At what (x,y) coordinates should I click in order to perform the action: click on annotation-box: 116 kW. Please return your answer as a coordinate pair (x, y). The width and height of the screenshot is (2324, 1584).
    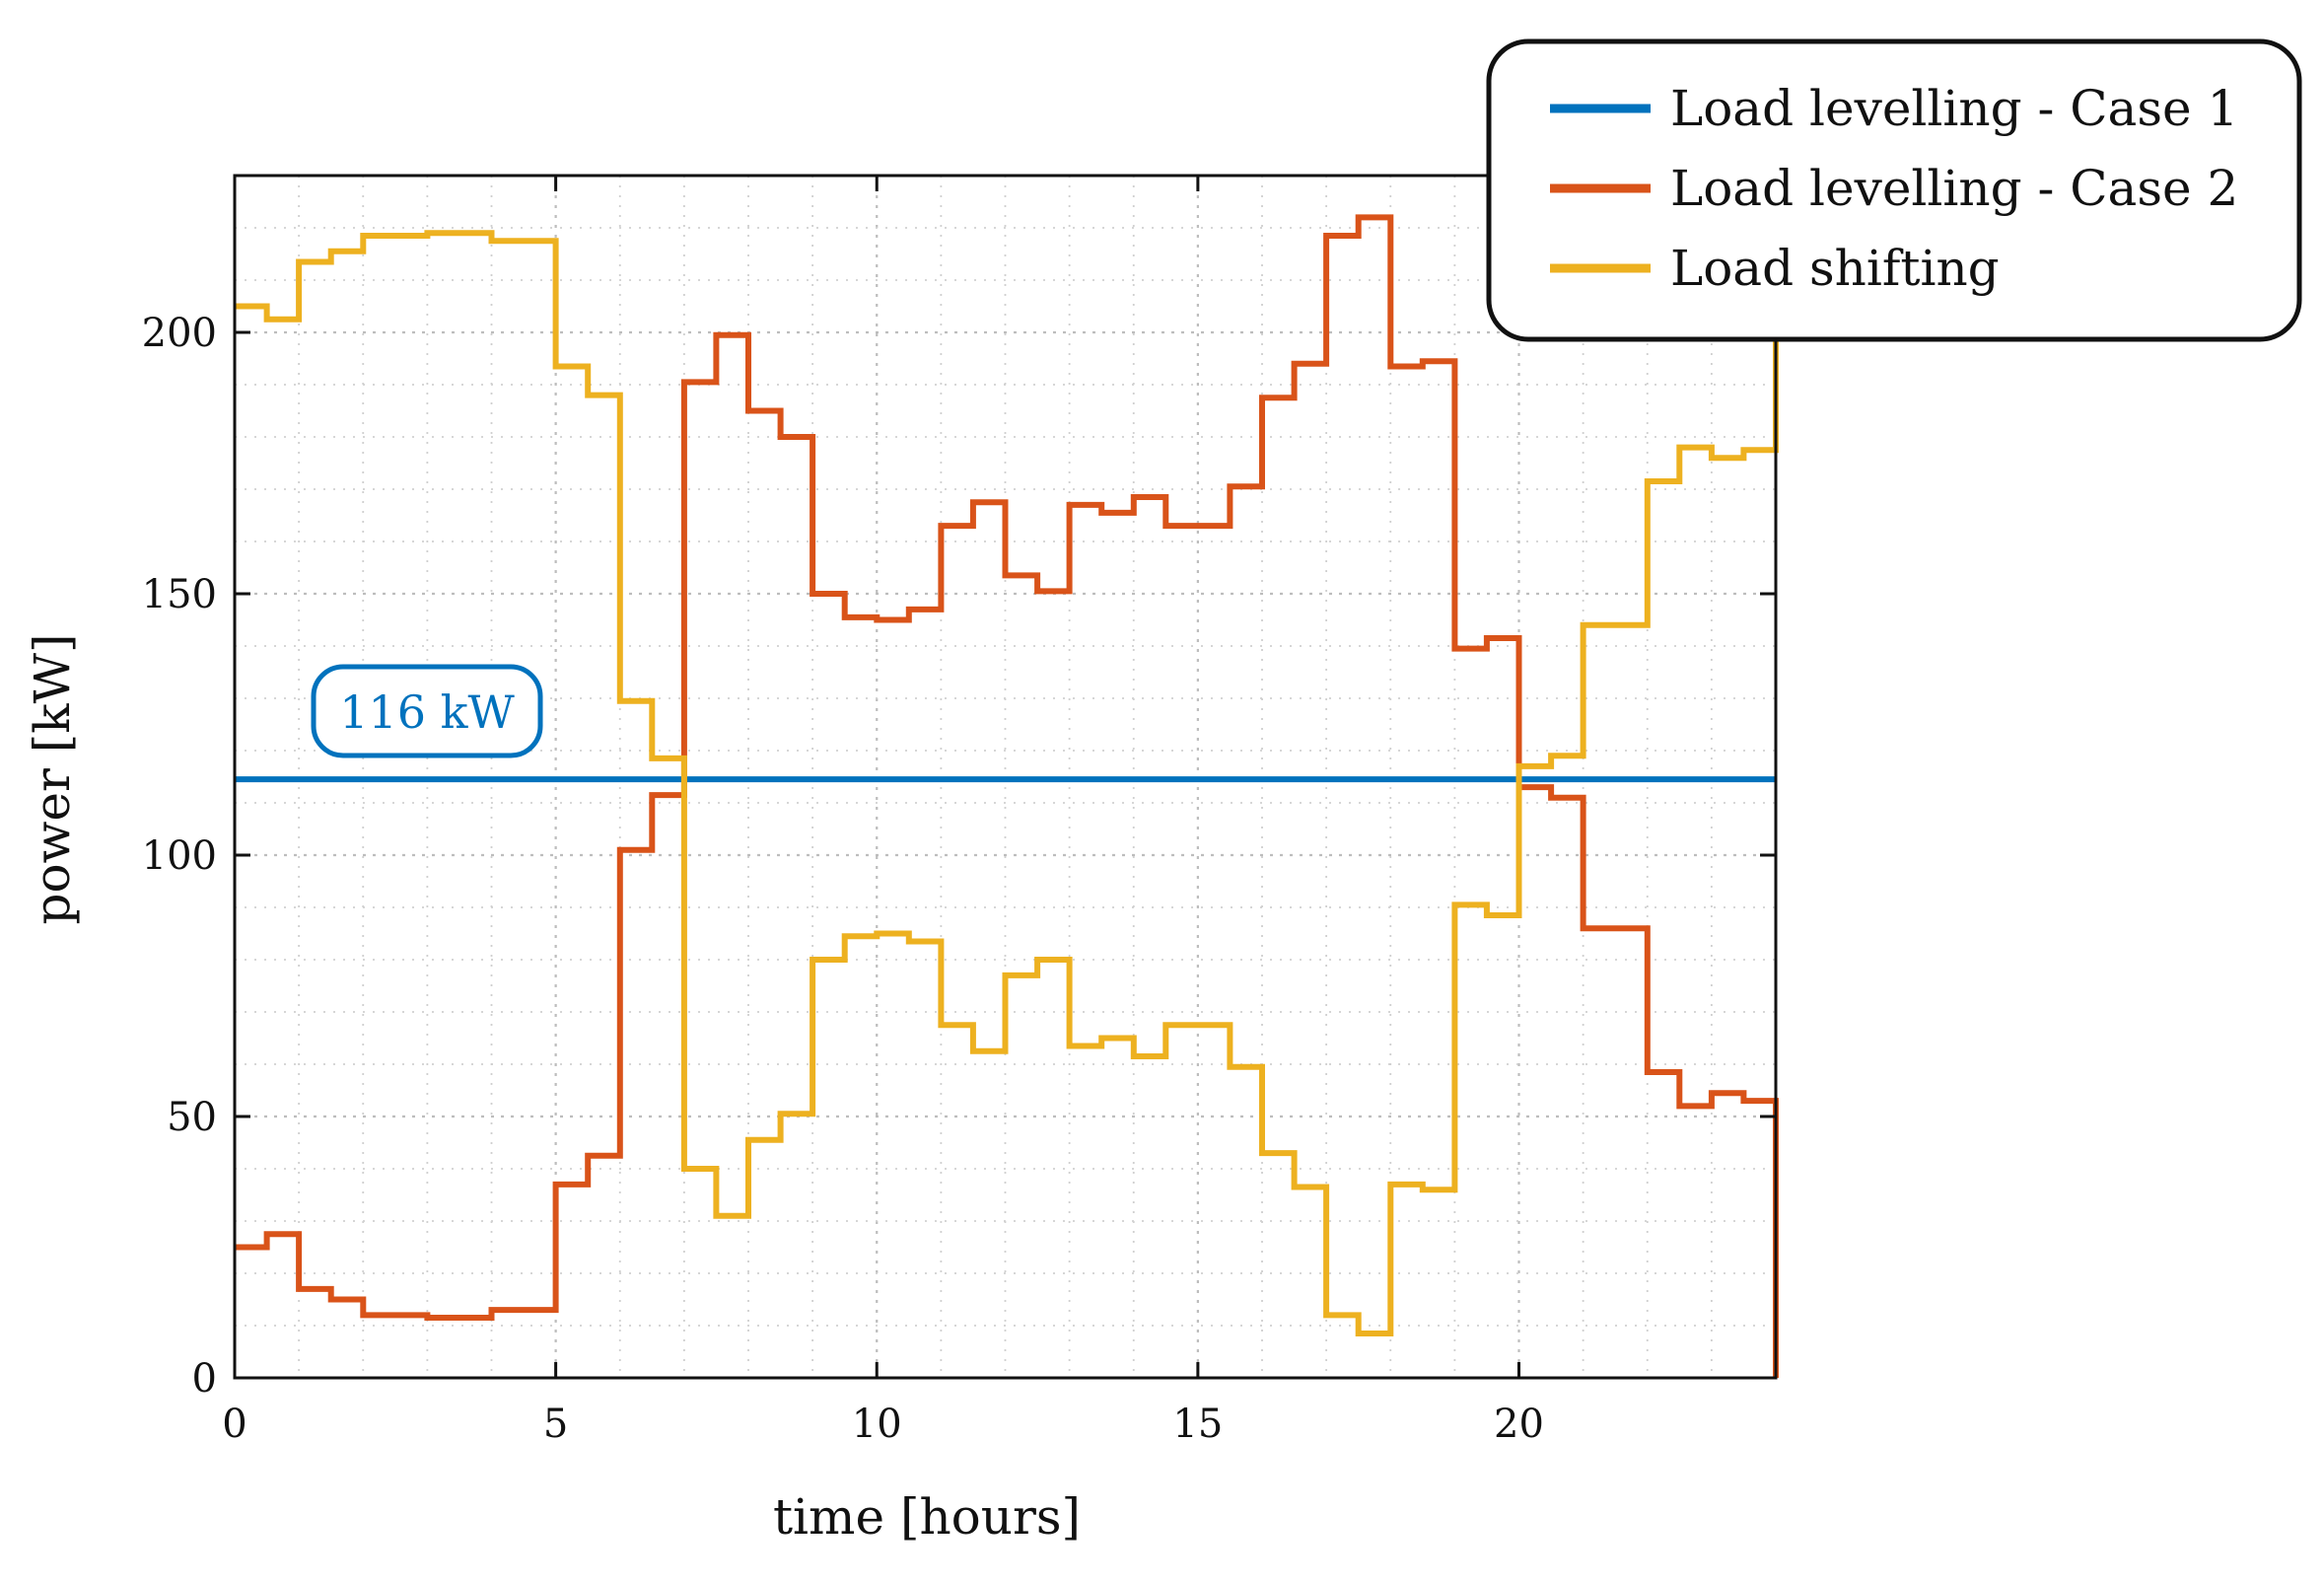
    Looking at the image, I should click on (427, 711).